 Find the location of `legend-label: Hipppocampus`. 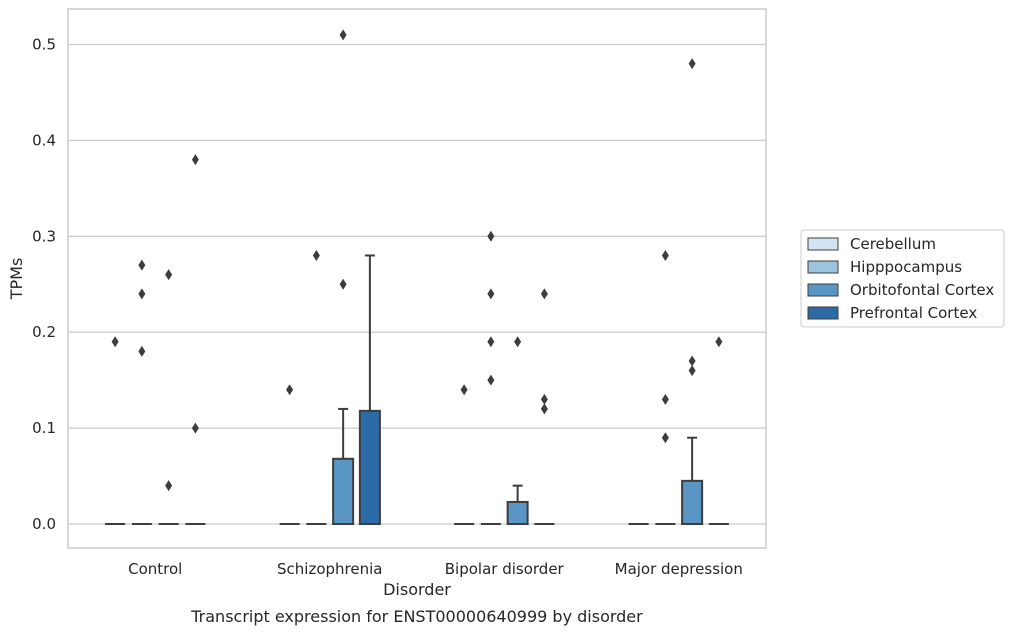

legend-label: Hipppocampus is located at coordinates (906, 267).